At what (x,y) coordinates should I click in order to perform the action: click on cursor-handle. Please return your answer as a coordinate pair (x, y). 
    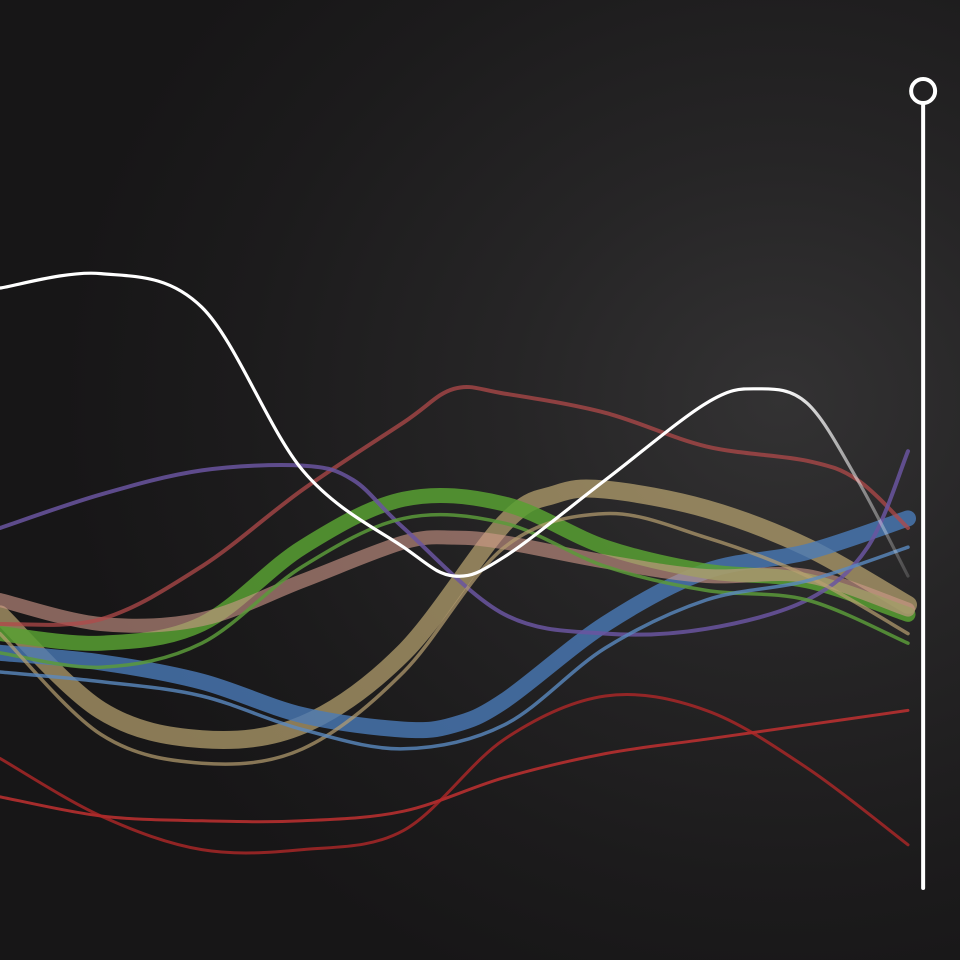
    Looking at the image, I should click on (923, 91).